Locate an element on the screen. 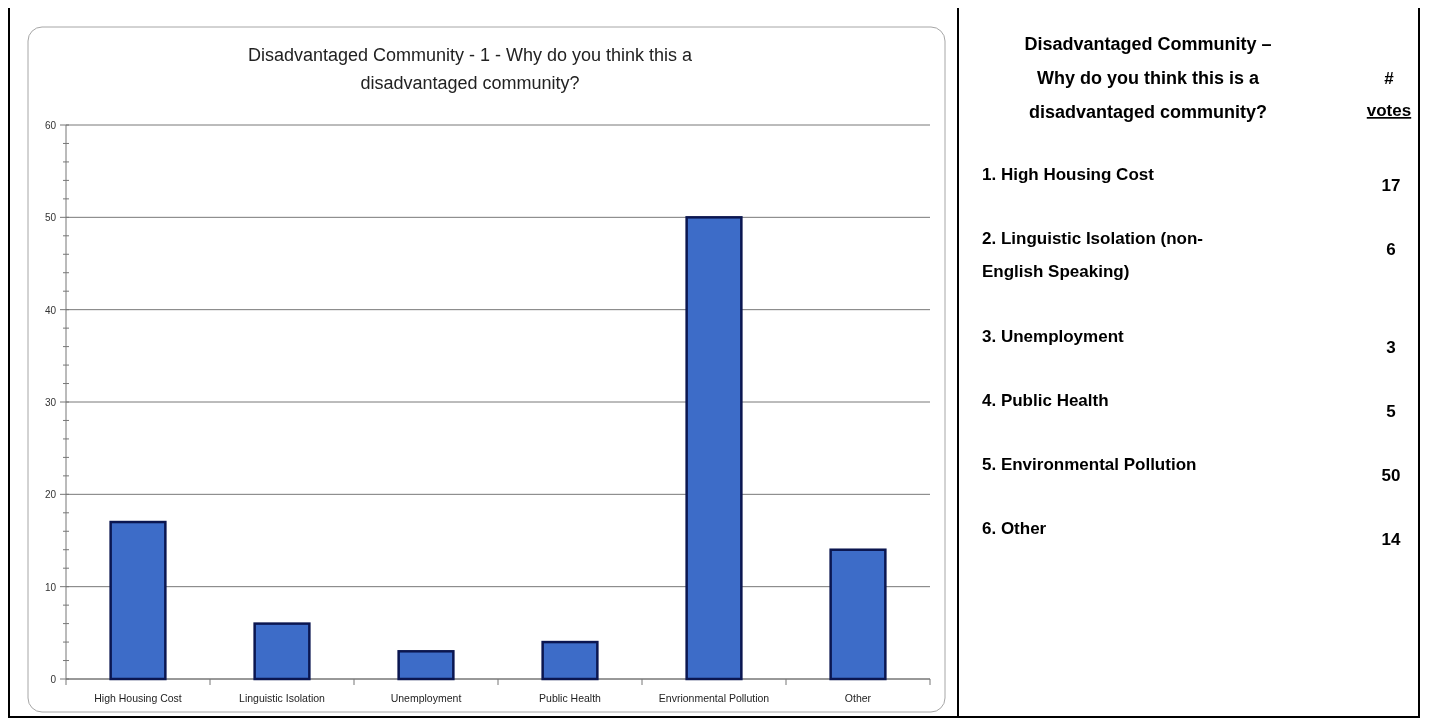 This screenshot has width=1429, height=719. legend-title: # votes is located at coordinates (1389, 94).